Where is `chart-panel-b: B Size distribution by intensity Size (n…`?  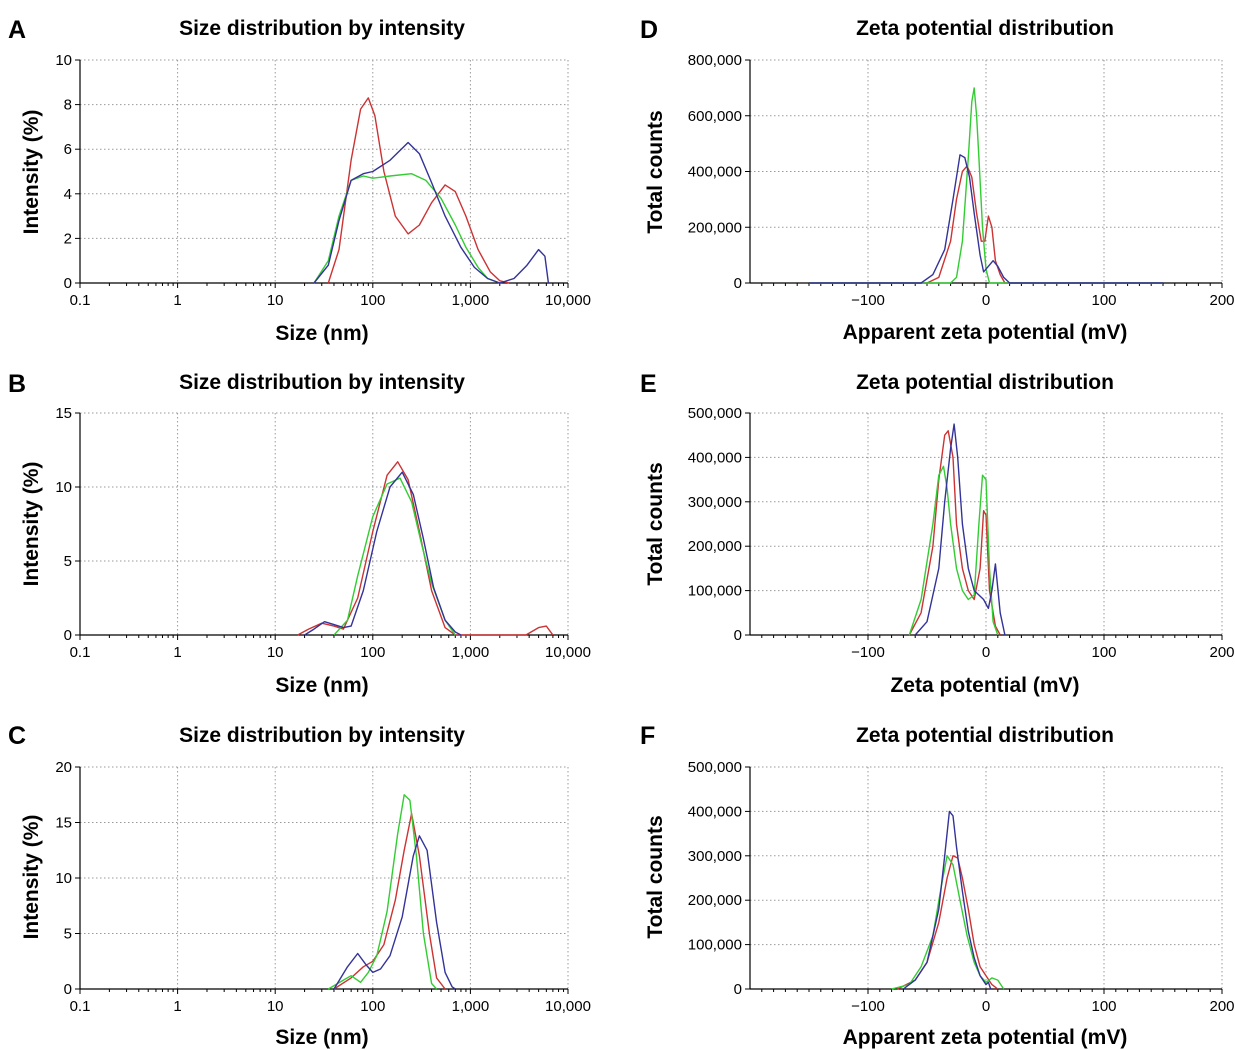 chart-panel-b: B Size distribution by intensity Size (n… is located at coordinates (299, 533).